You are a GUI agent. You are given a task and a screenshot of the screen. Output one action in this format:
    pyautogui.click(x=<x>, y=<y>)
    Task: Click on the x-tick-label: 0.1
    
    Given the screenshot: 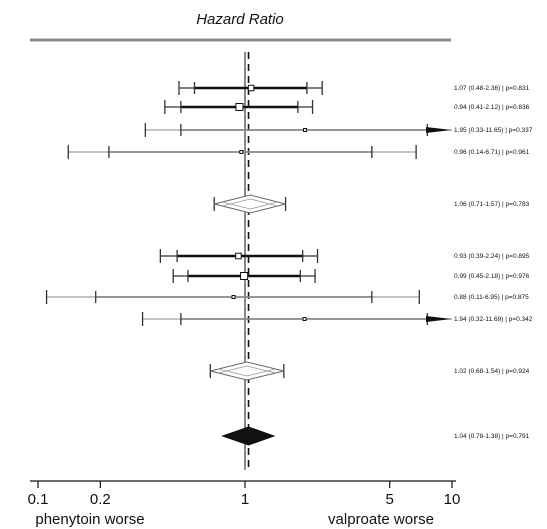 What is the action you would take?
    pyautogui.click(x=38, y=499)
    